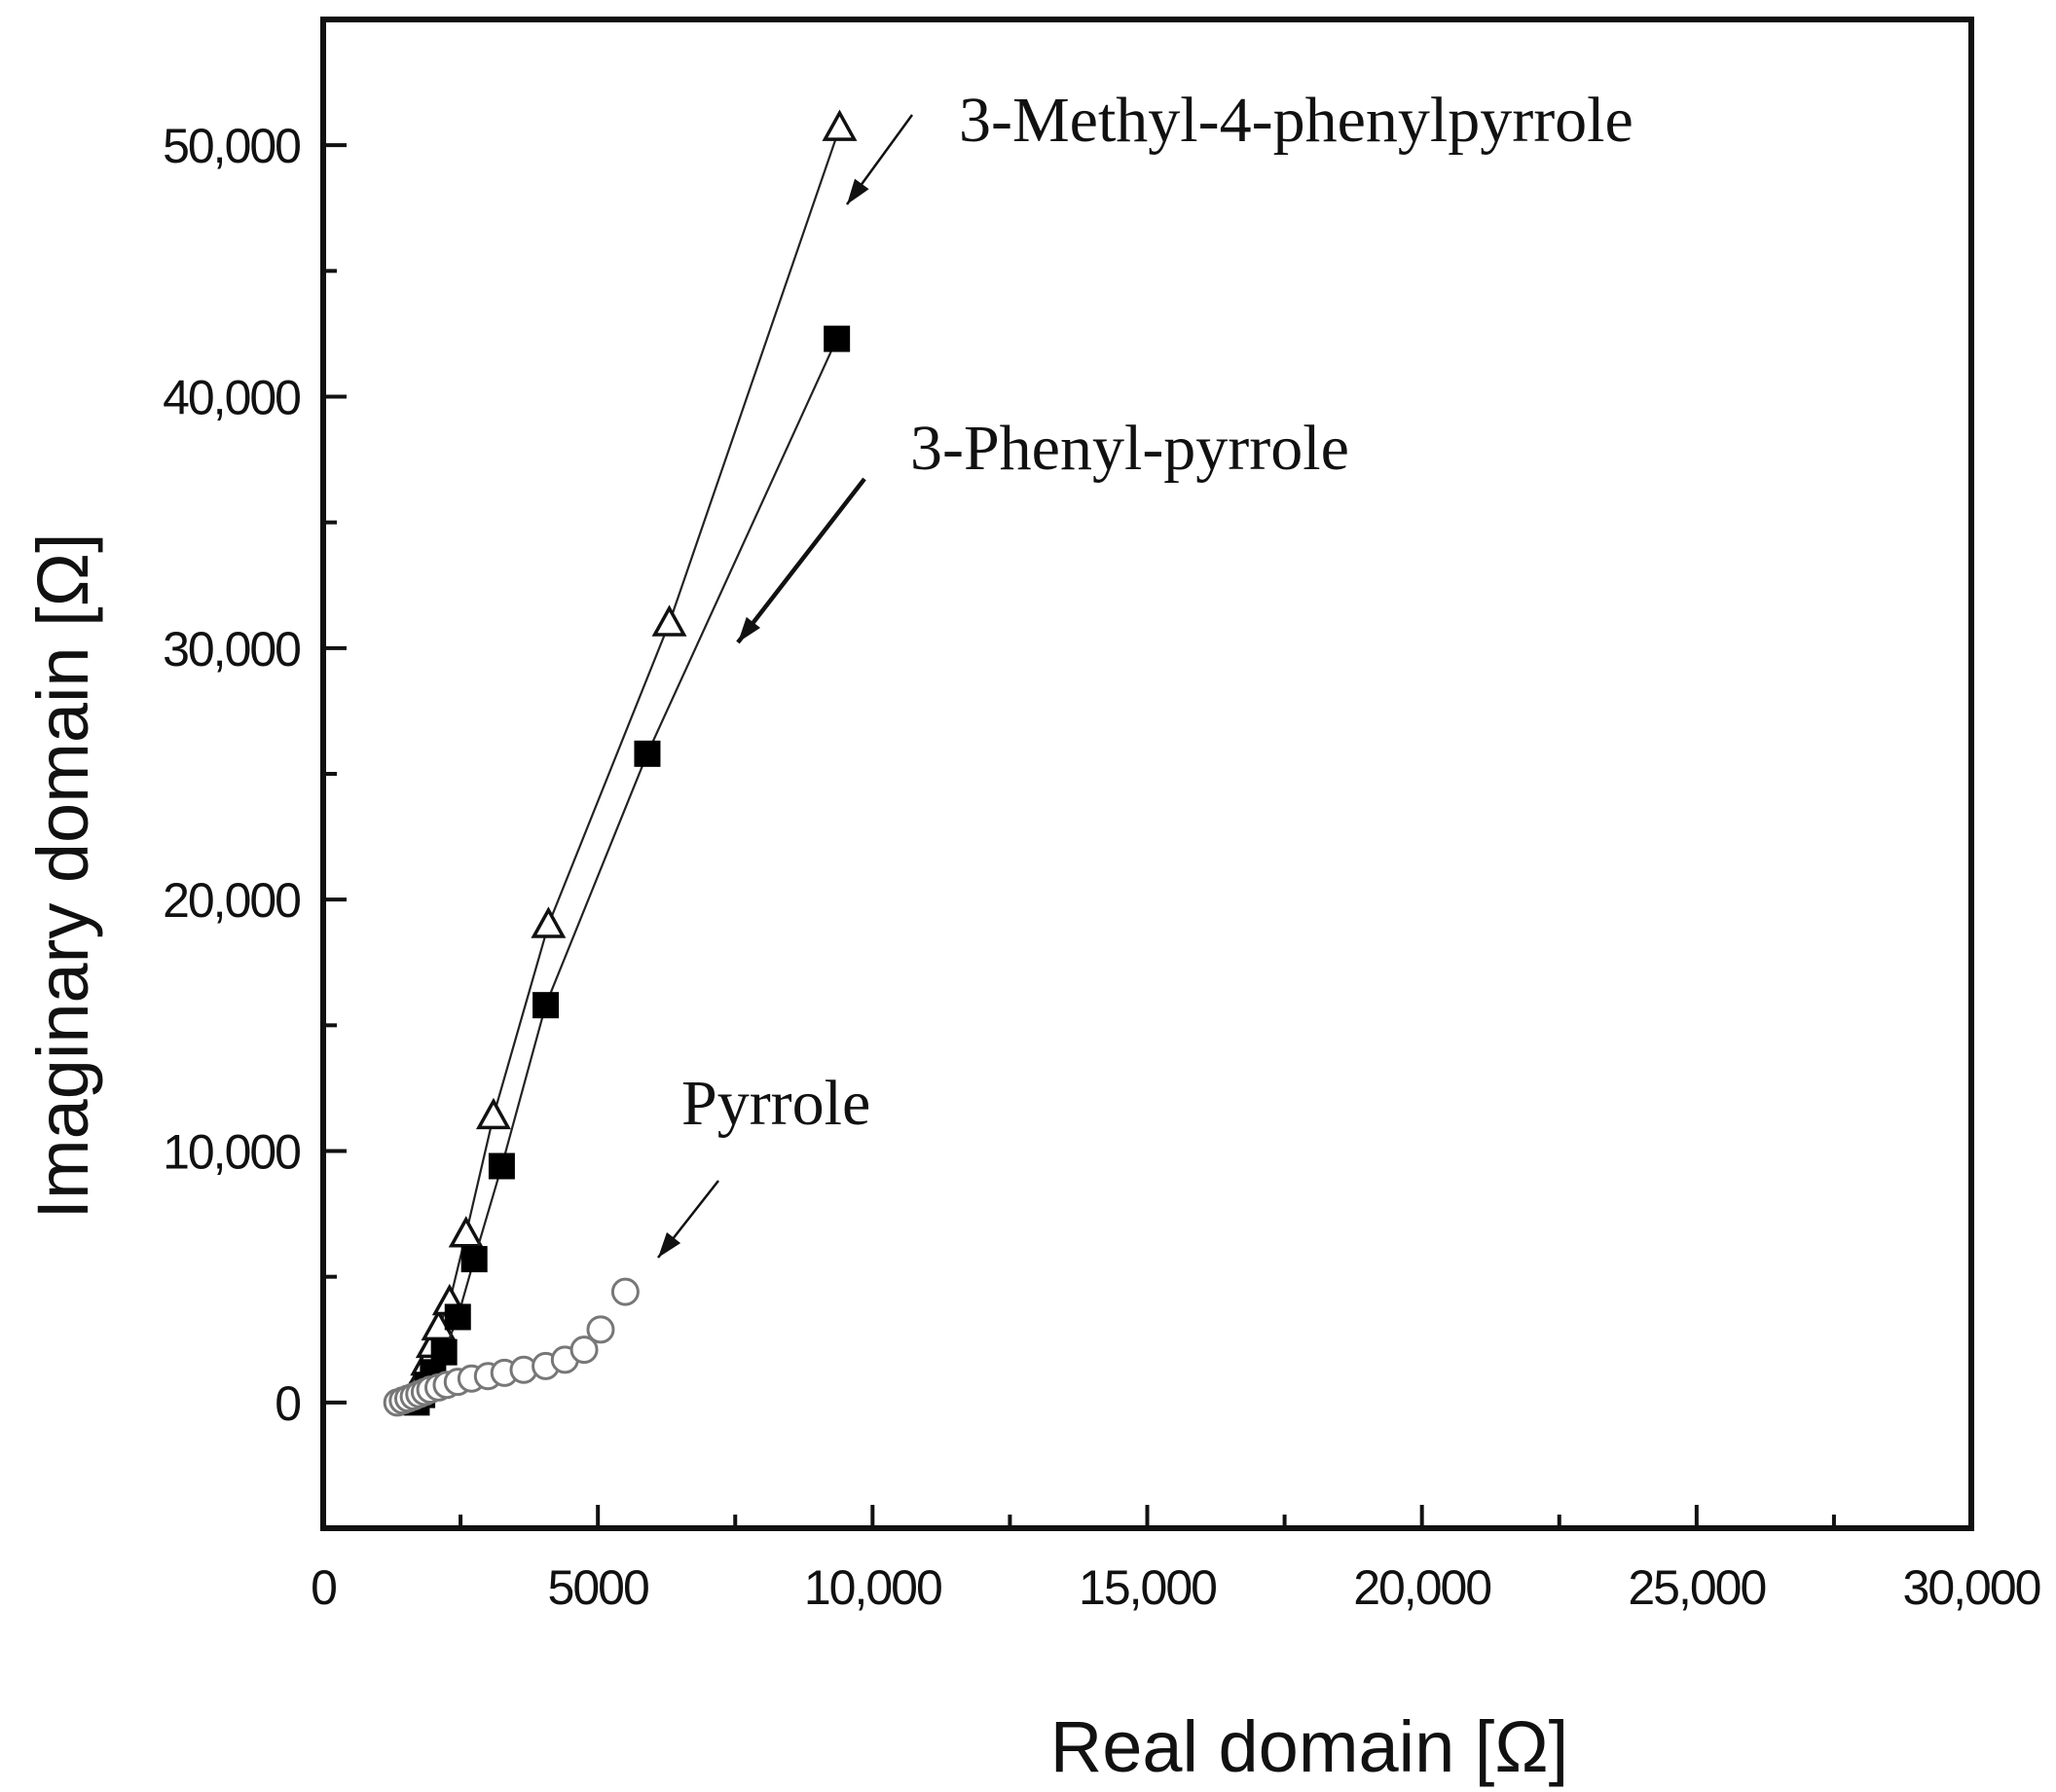  I want to click on x-axis-title: Real domain [Ω], so click(1309, 1746).